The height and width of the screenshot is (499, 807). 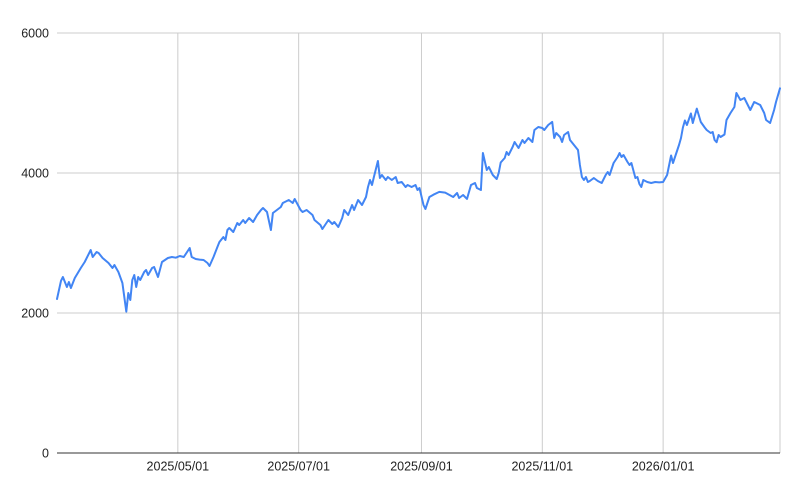 What do you see at coordinates (178, 467) in the screenshot?
I see `x-tick-label: 2025/05/01` at bounding box center [178, 467].